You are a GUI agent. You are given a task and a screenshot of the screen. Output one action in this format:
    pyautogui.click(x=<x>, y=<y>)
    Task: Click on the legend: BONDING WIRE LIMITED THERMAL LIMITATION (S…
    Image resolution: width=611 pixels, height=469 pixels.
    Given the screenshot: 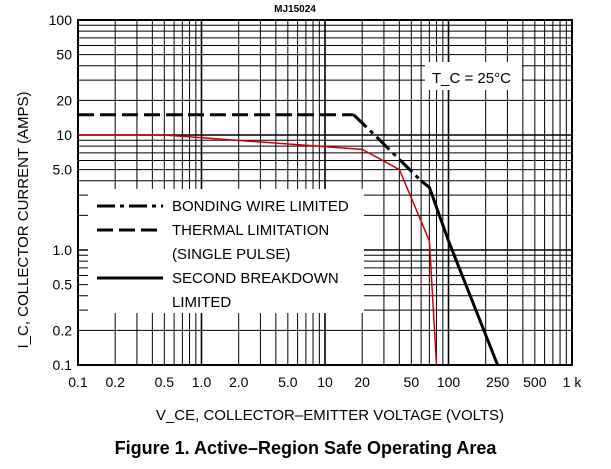 What is the action you would take?
    pyautogui.click(x=226, y=251)
    